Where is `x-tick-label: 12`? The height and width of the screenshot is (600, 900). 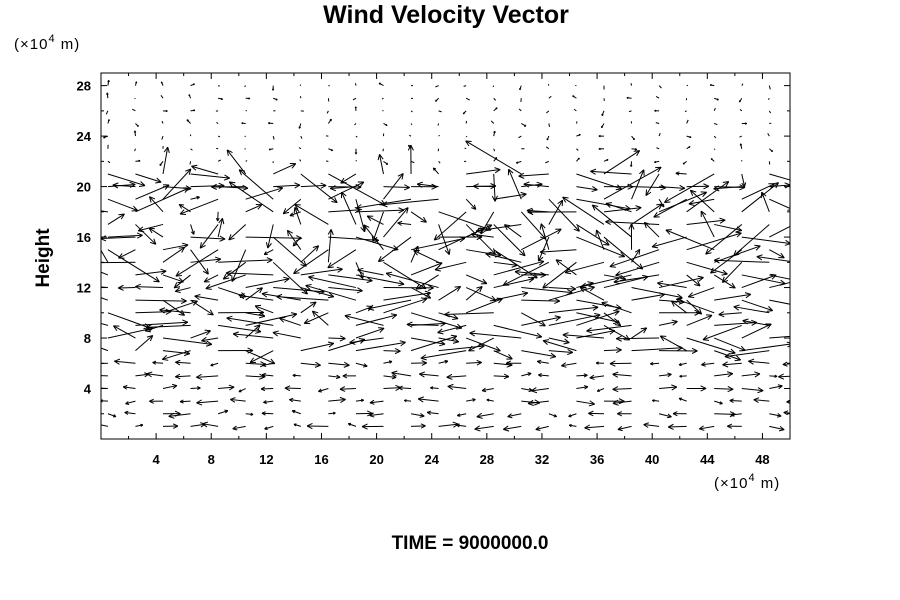 x-tick-label: 12 is located at coordinates (266, 459).